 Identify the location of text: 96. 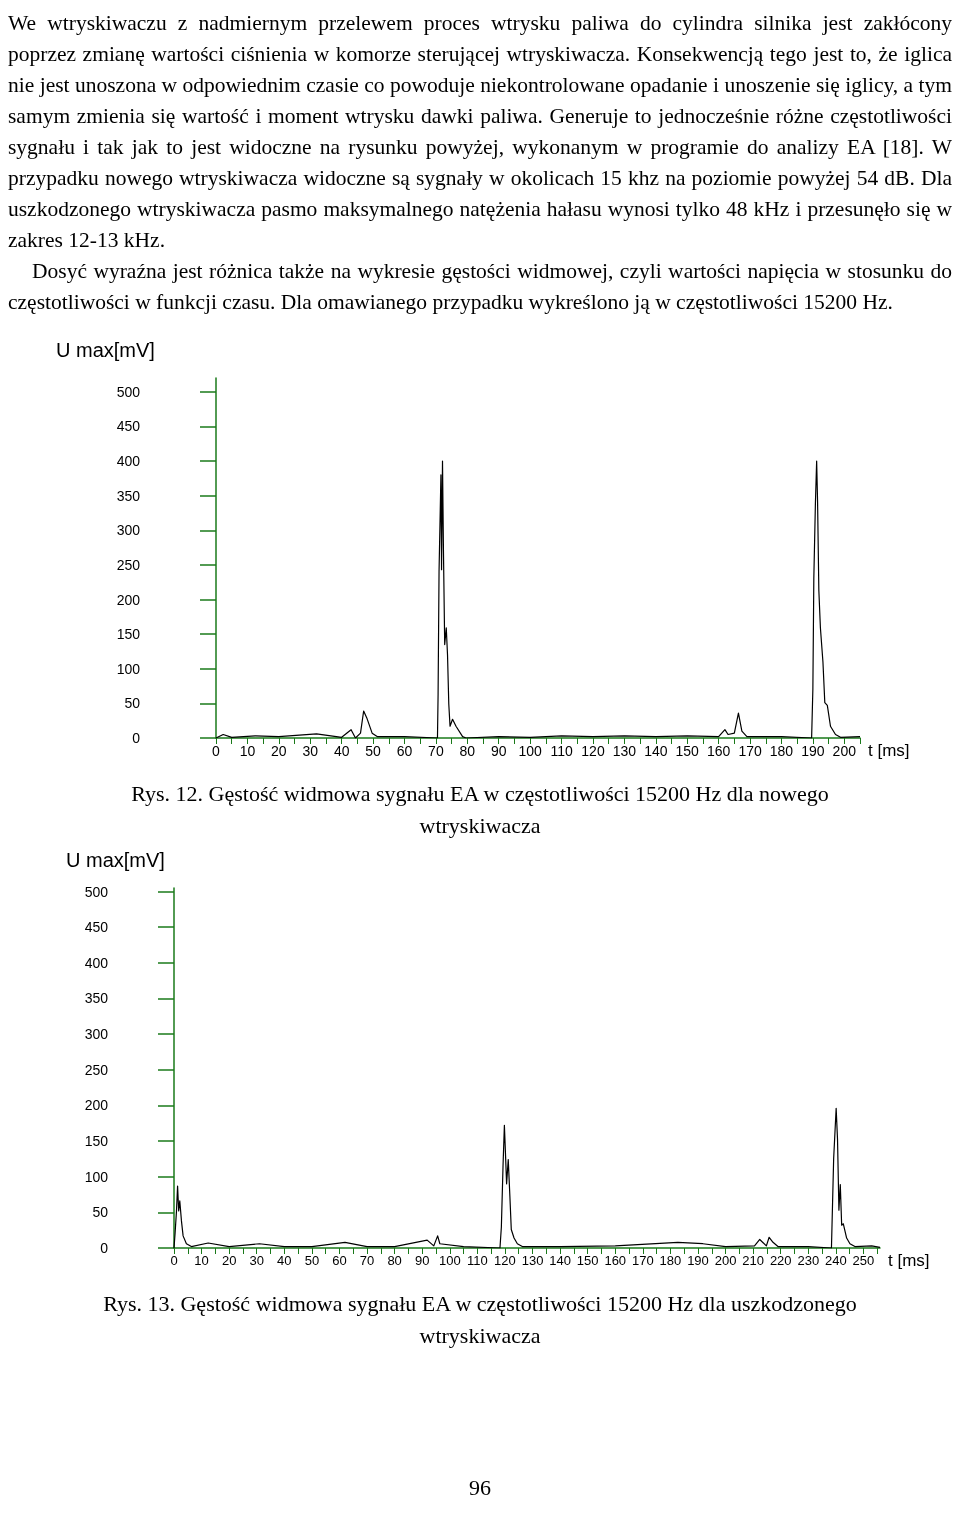
(480, 1488).